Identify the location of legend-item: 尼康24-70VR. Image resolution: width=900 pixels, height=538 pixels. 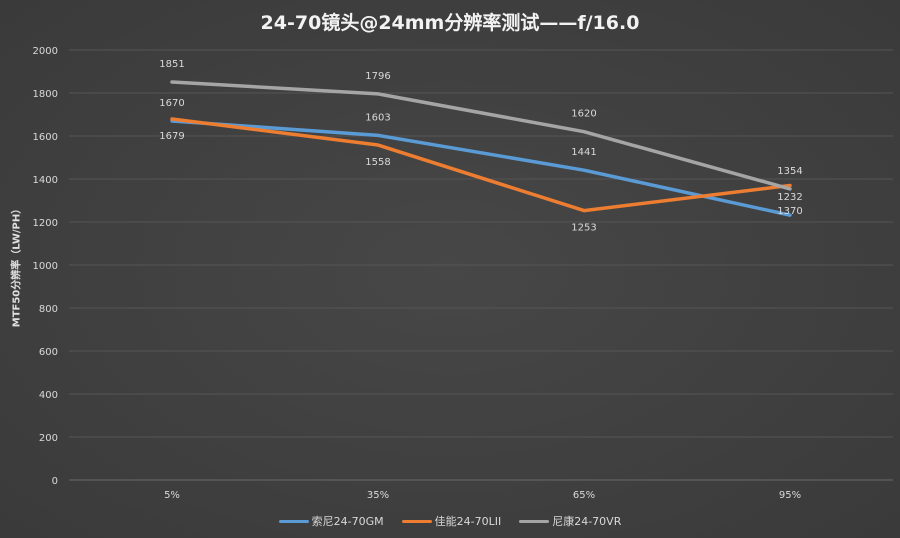
(570, 521).